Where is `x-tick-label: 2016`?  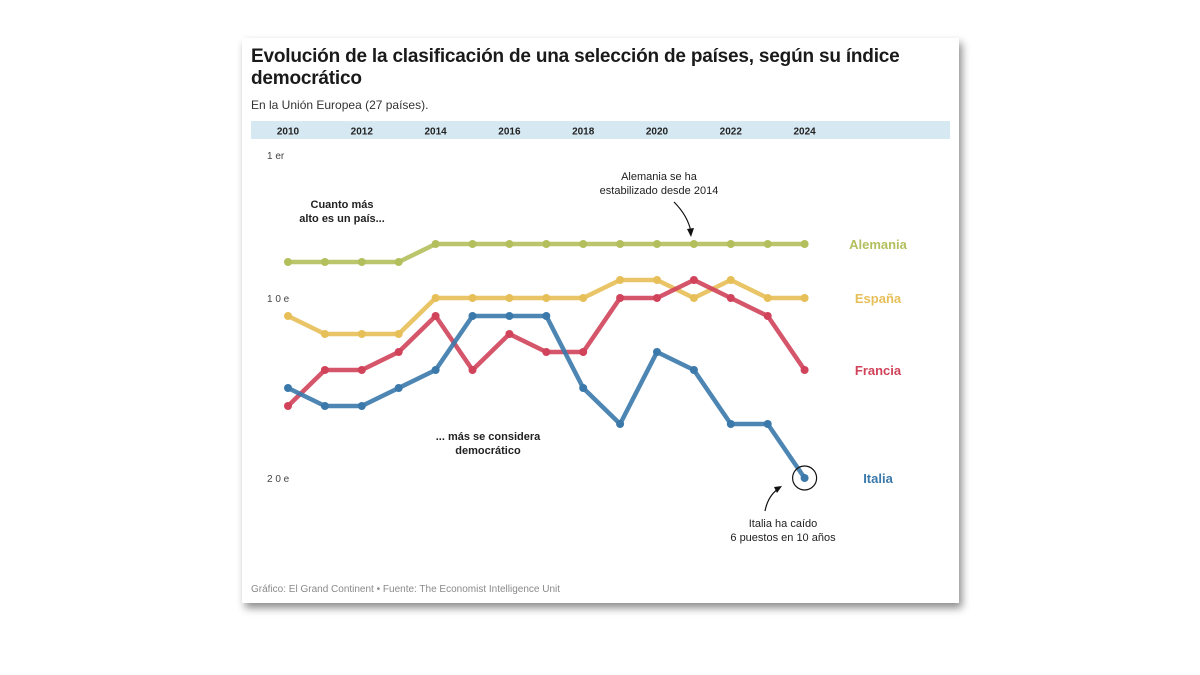
x-tick-label: 2016 is located at coordinates (509, 132).